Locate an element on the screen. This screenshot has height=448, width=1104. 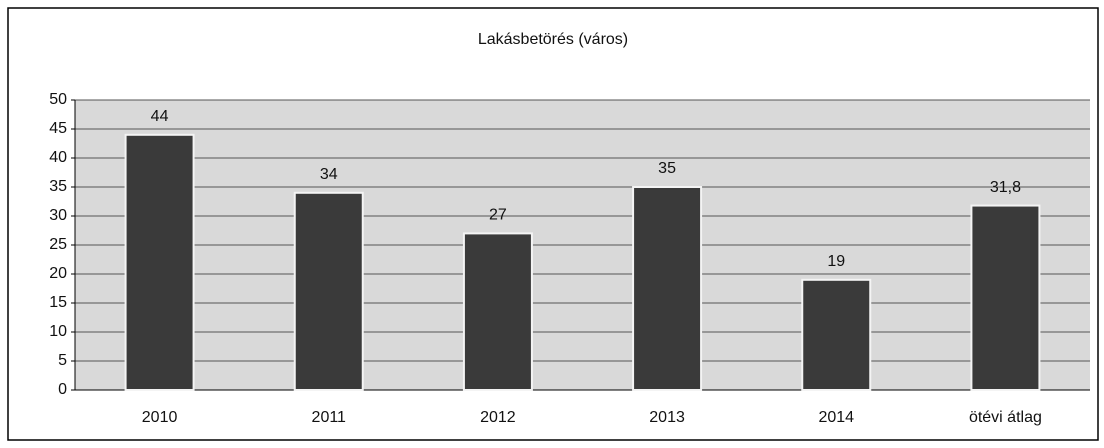
y-tick-label: 35 is located at coordinates (58, 186).